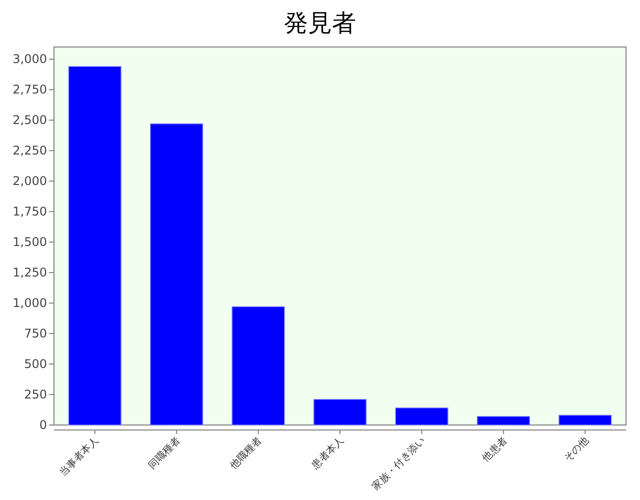 The image size is (640, 500). What do you see at coordinates (79, 456) in the screenshot?
I see `x-tick-label: 当事者本人` at bounding box center [79, 456].